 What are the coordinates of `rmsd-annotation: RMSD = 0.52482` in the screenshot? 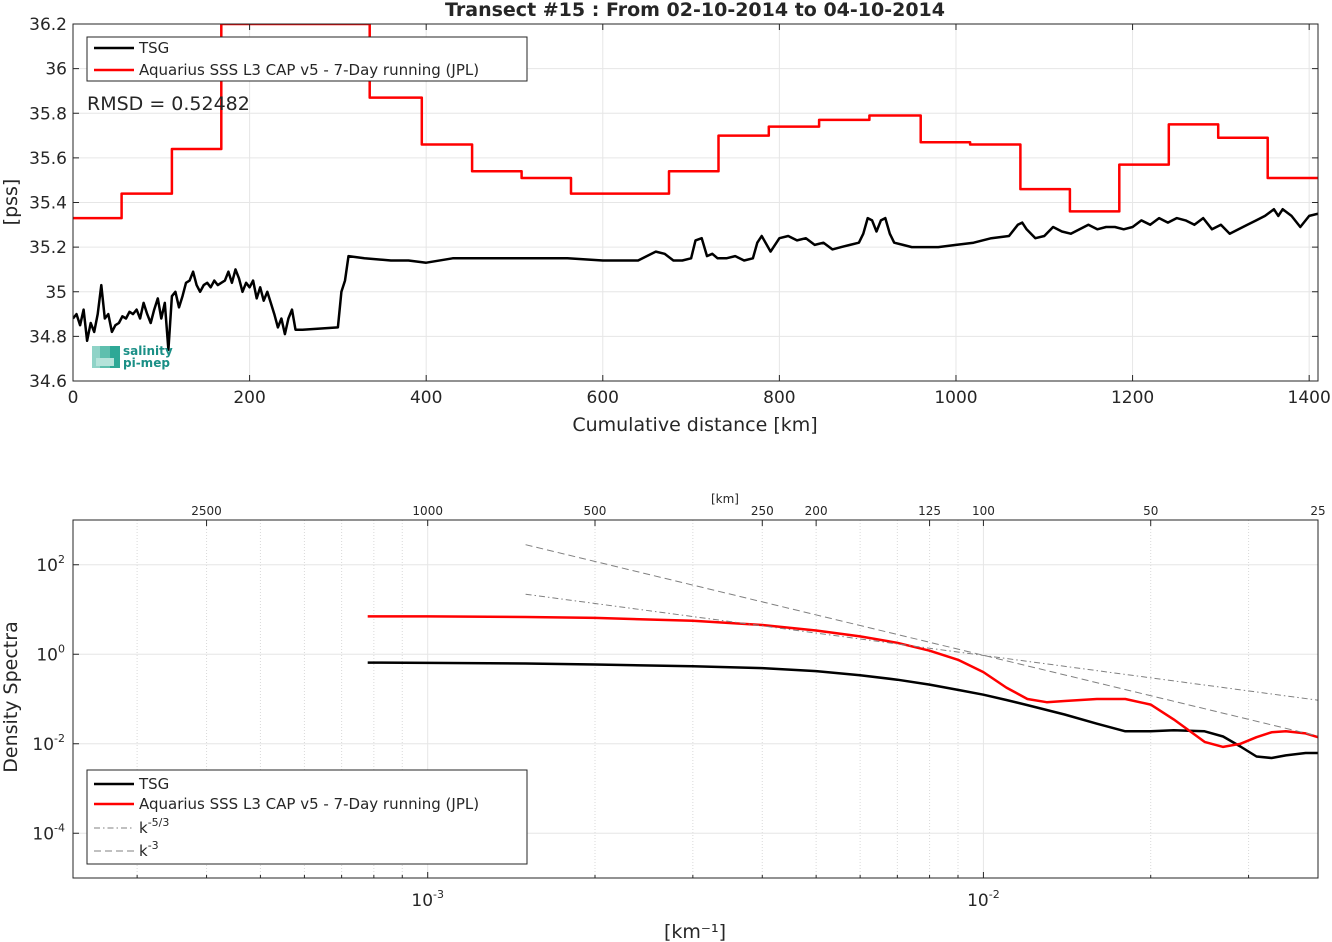 It's located at (168, 104).